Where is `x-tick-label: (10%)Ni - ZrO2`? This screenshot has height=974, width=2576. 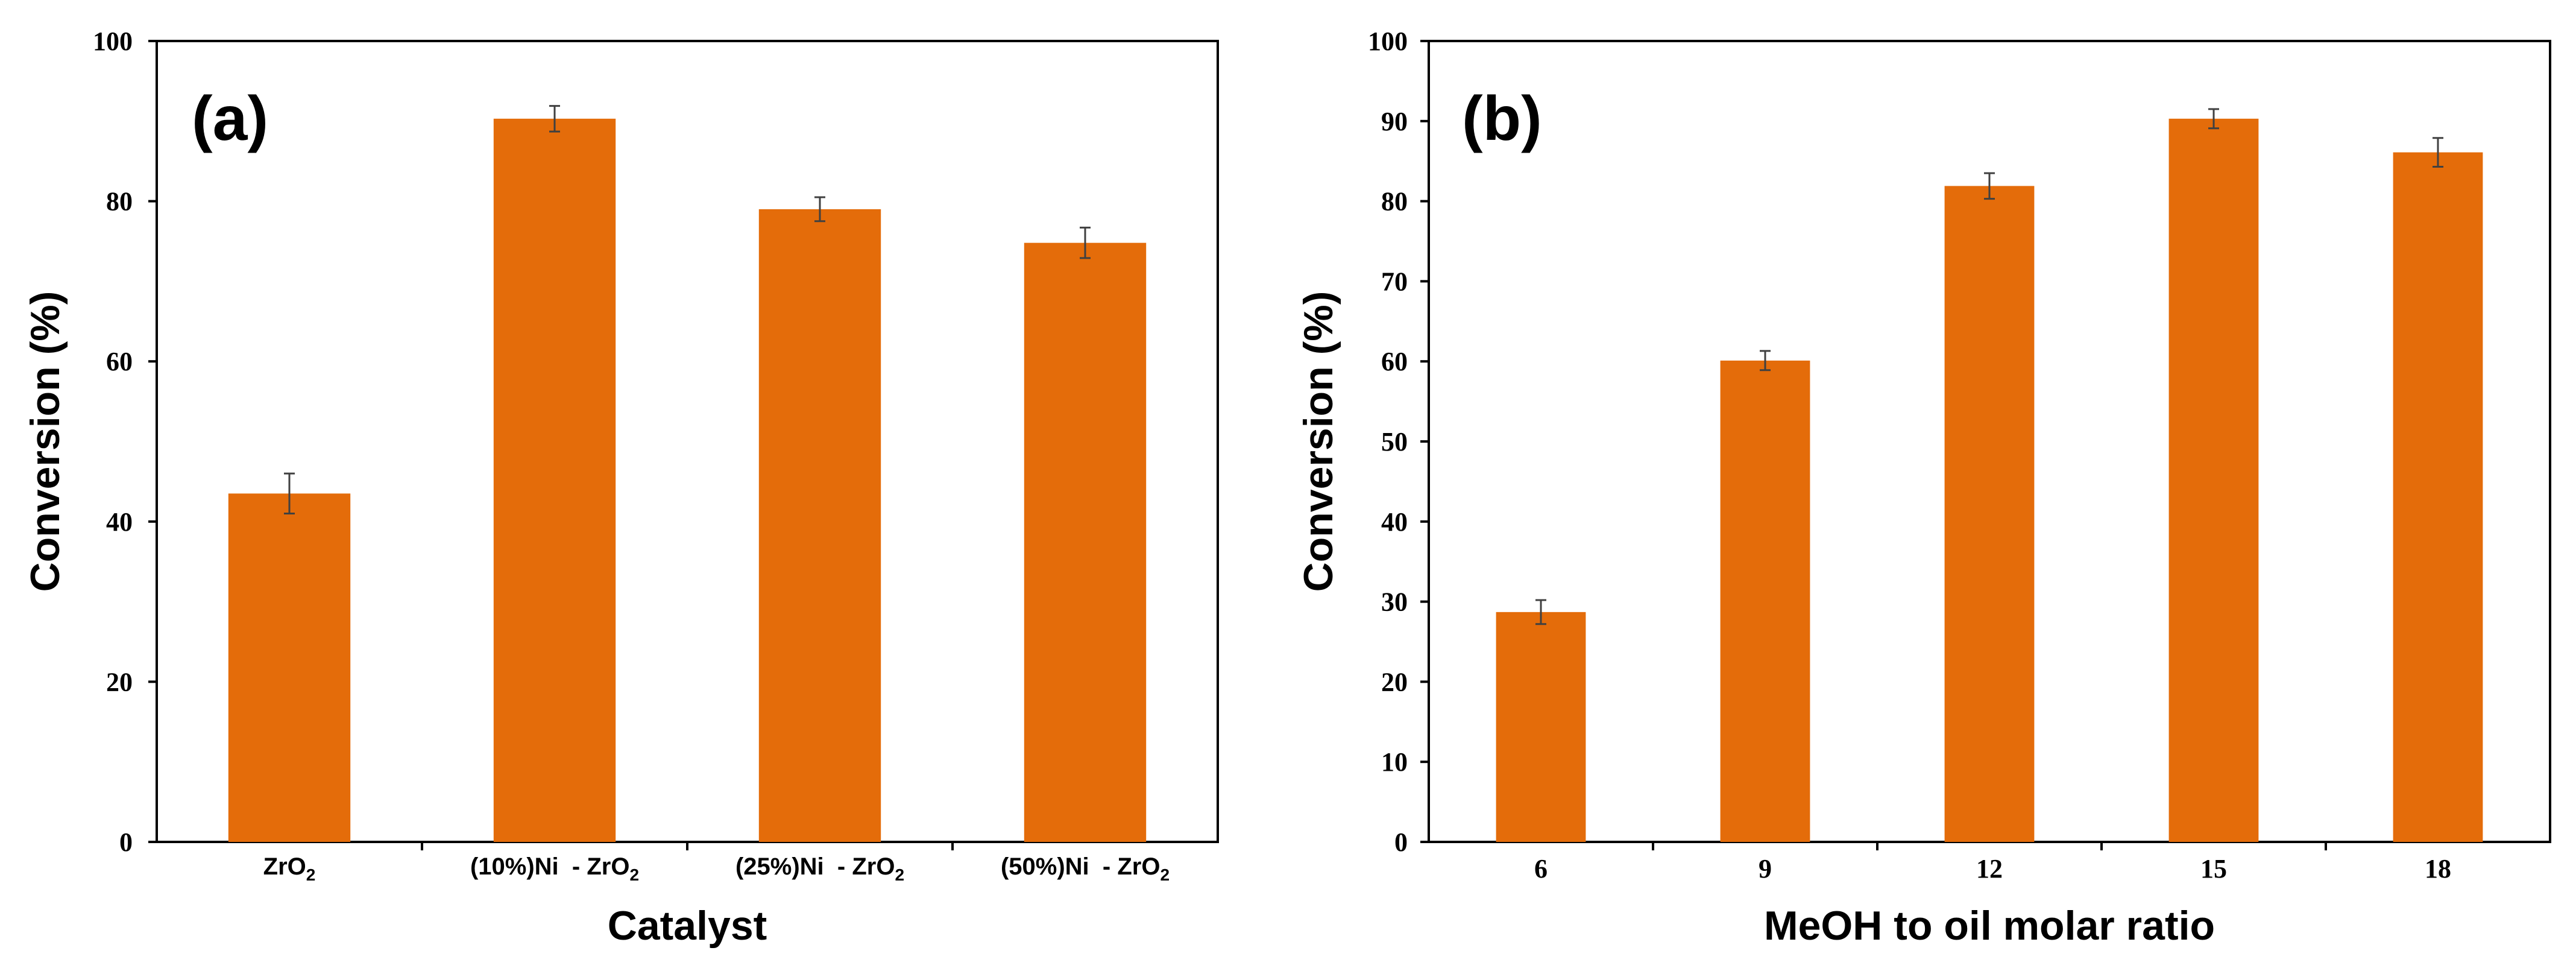 x-tick-label: (10%)Ni - ZrO2 is located at coordinates (554, 868).